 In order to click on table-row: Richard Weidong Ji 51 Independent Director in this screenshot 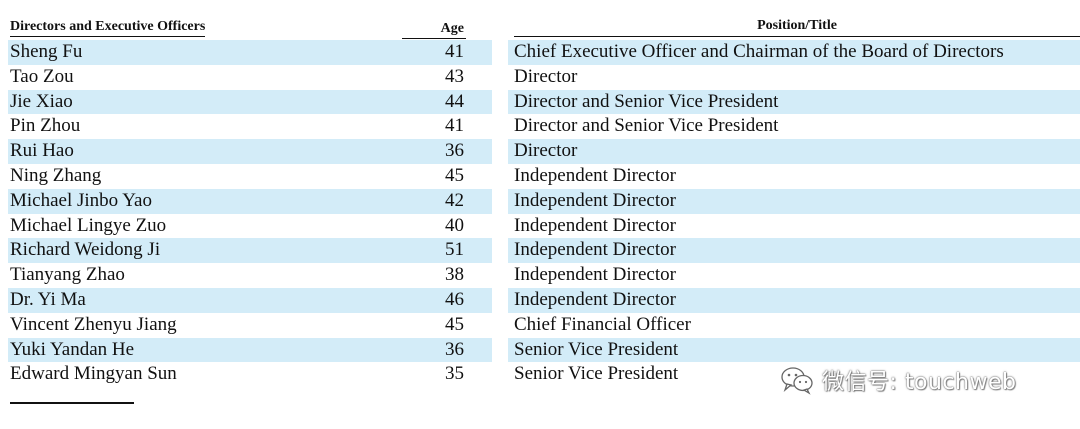, I will do `click(540, 251)`.